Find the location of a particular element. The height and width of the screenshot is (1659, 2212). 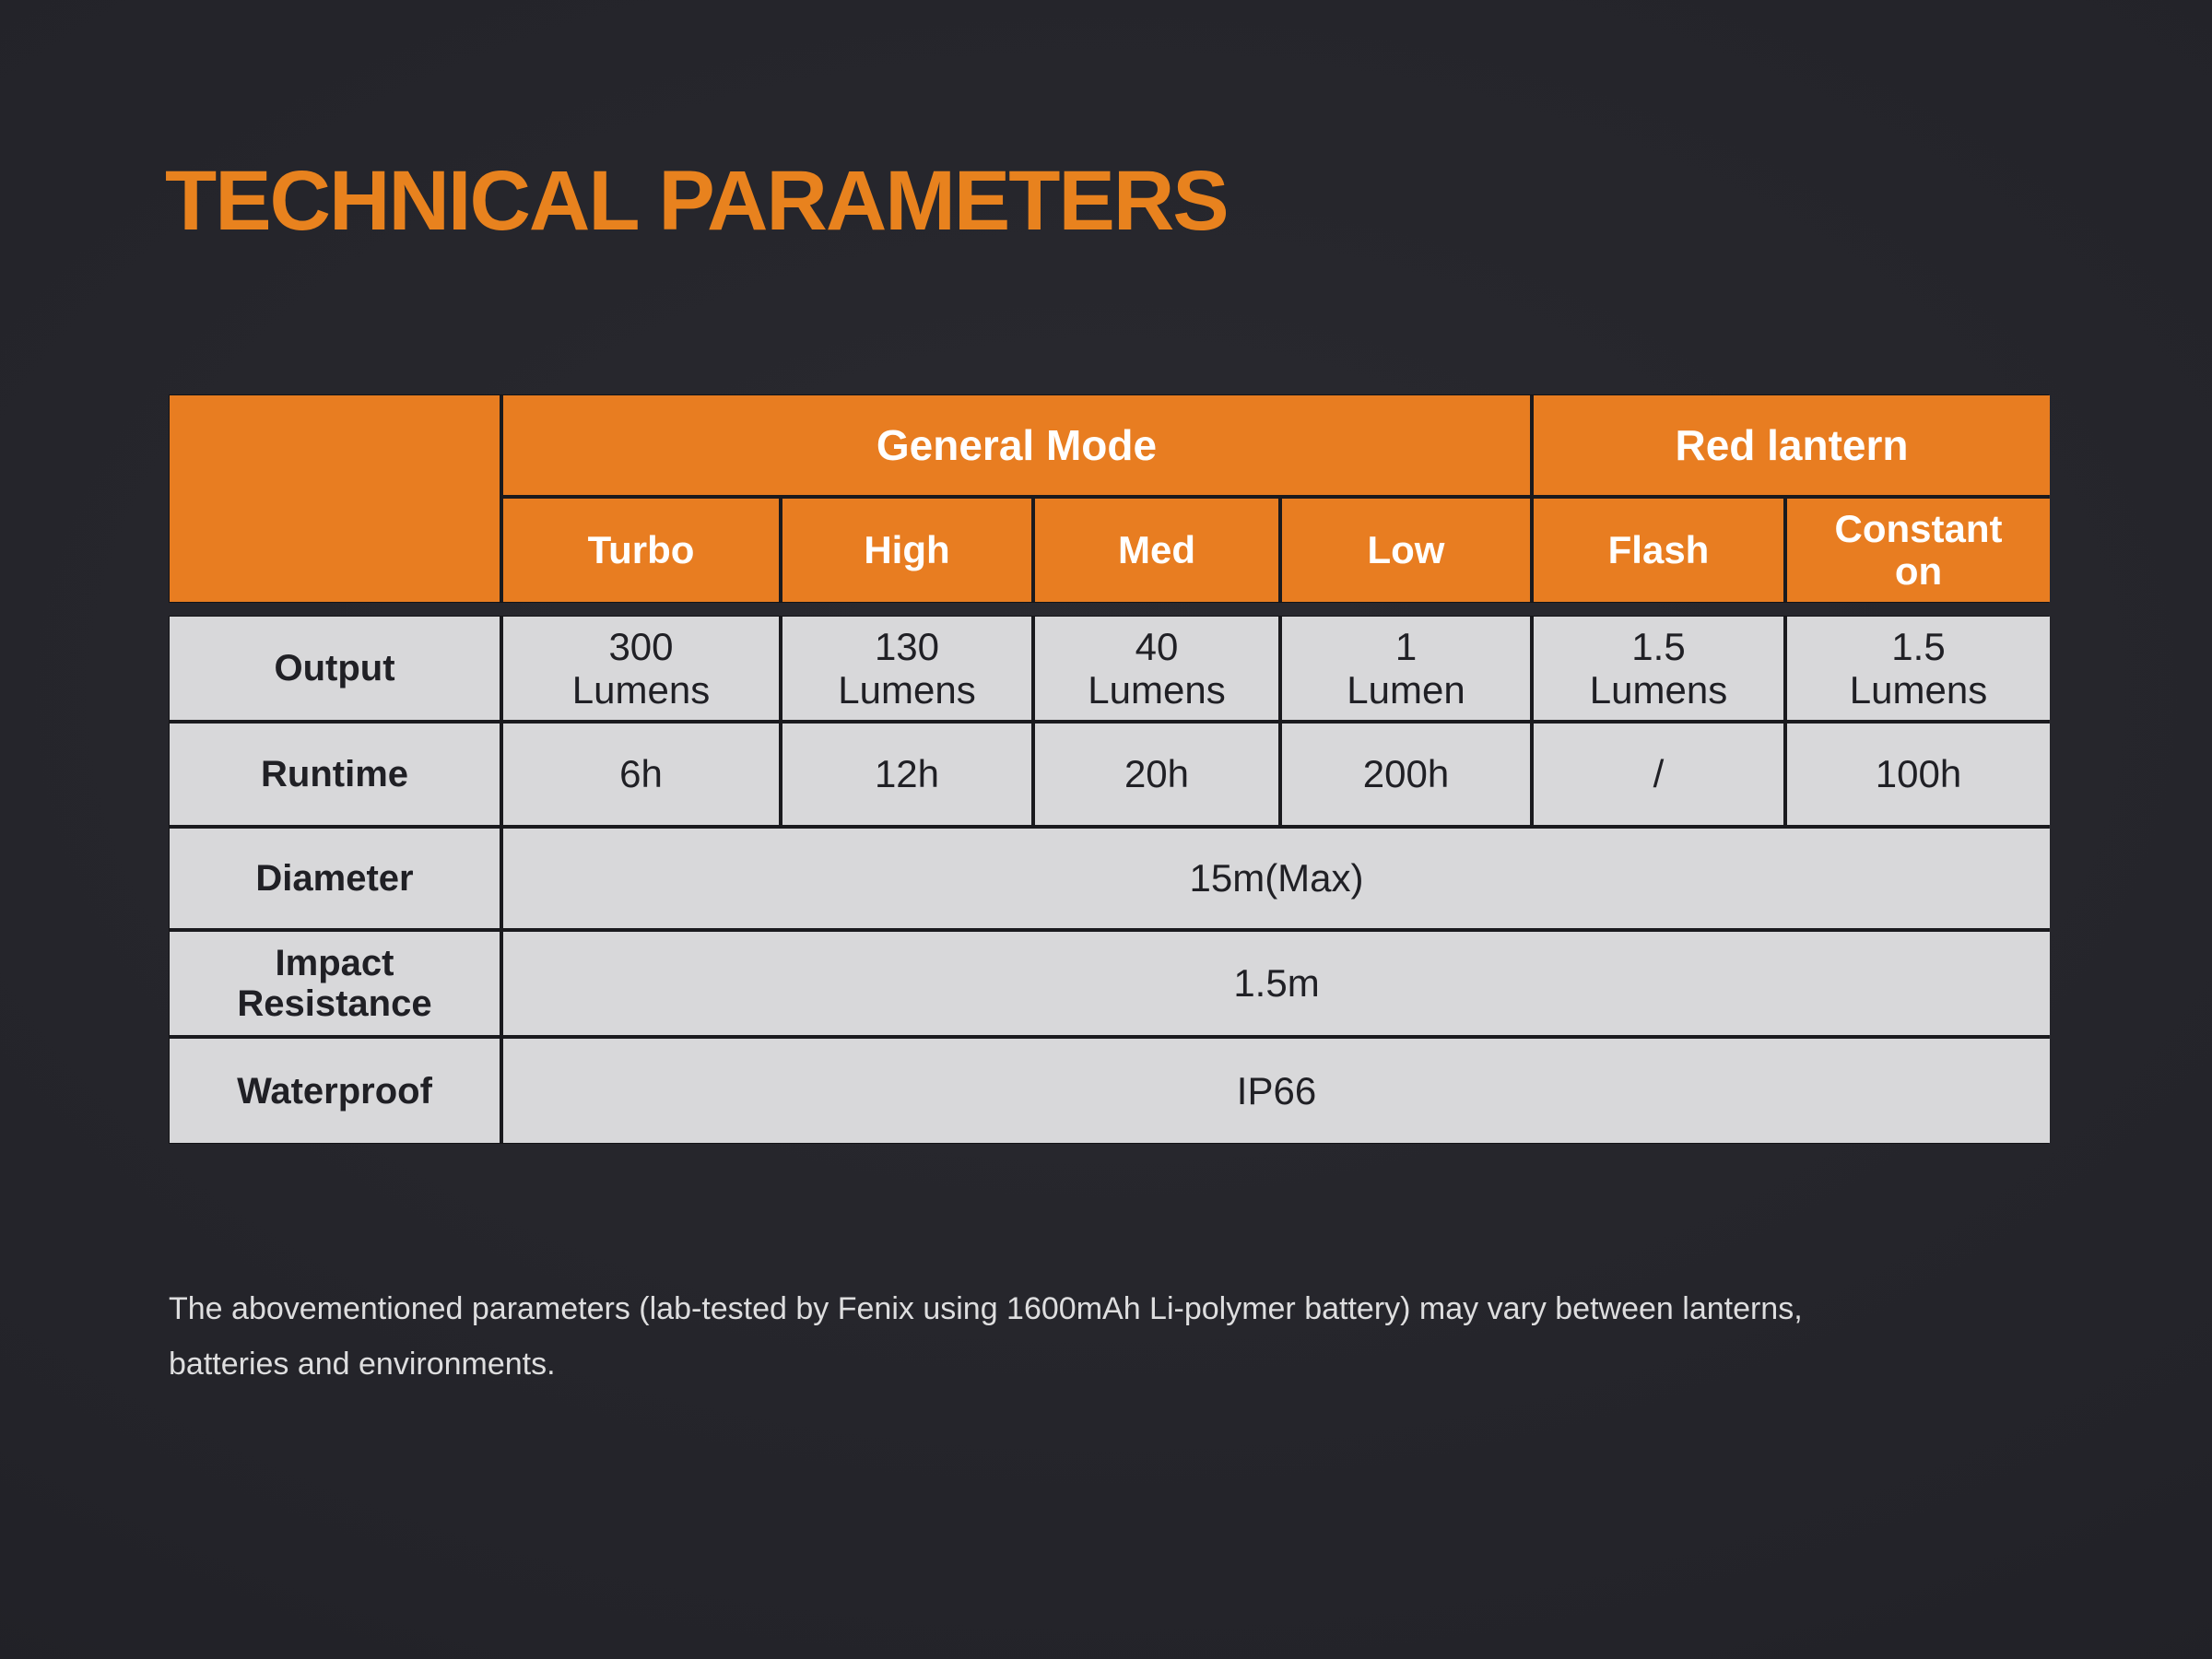

column-header-turbo-label: Turbo is located at coordinates (641, 549).